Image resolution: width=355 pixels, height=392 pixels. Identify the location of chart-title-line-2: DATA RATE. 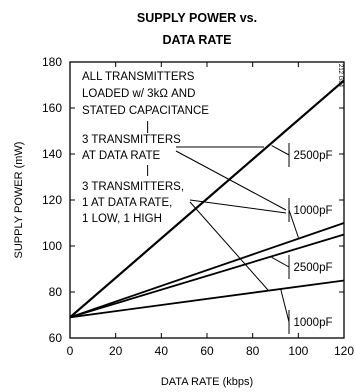
(197, 40).